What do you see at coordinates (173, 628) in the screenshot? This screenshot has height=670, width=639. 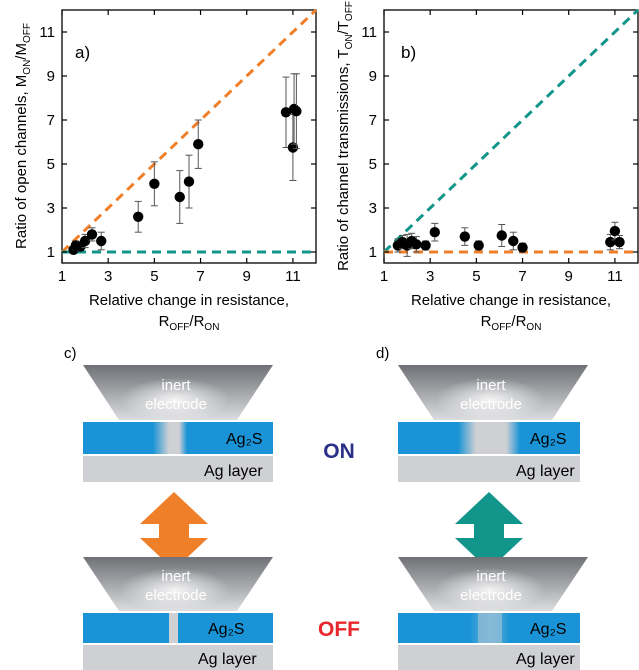 I see `filament-gap` at bounding box center [173, 628].